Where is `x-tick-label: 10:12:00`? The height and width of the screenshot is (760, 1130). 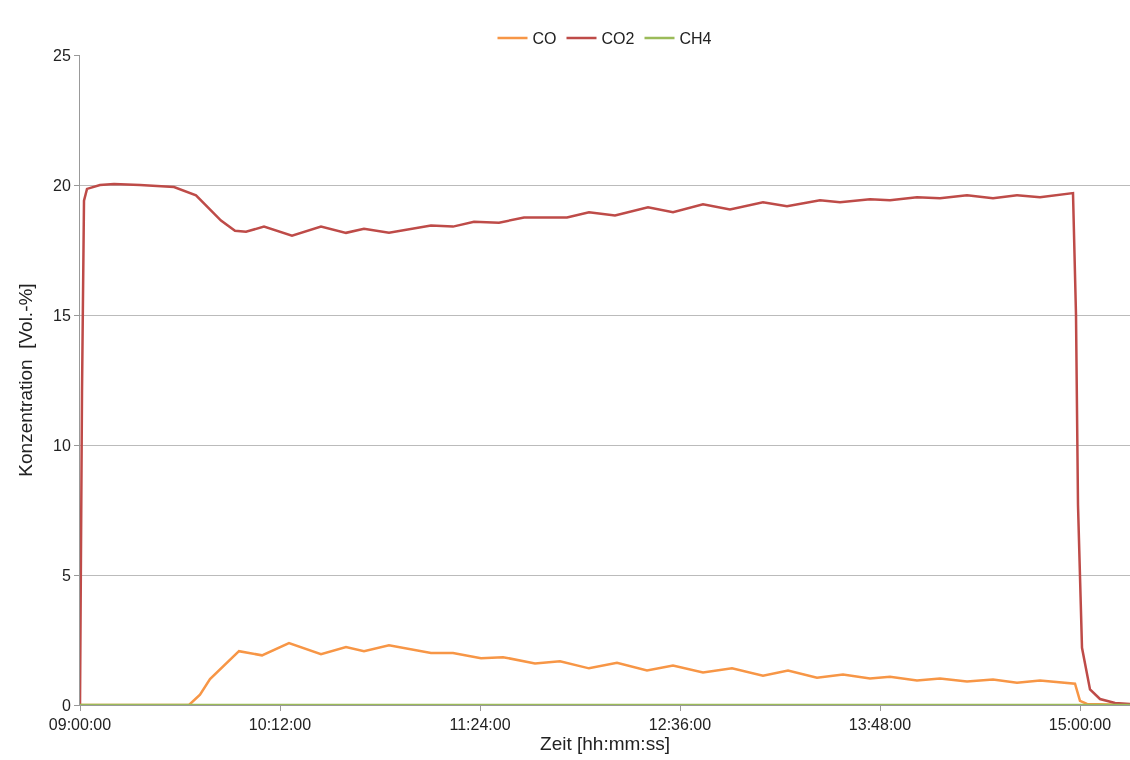 x-tick-label: 10:12:00 is located at coordinates (280, 725).